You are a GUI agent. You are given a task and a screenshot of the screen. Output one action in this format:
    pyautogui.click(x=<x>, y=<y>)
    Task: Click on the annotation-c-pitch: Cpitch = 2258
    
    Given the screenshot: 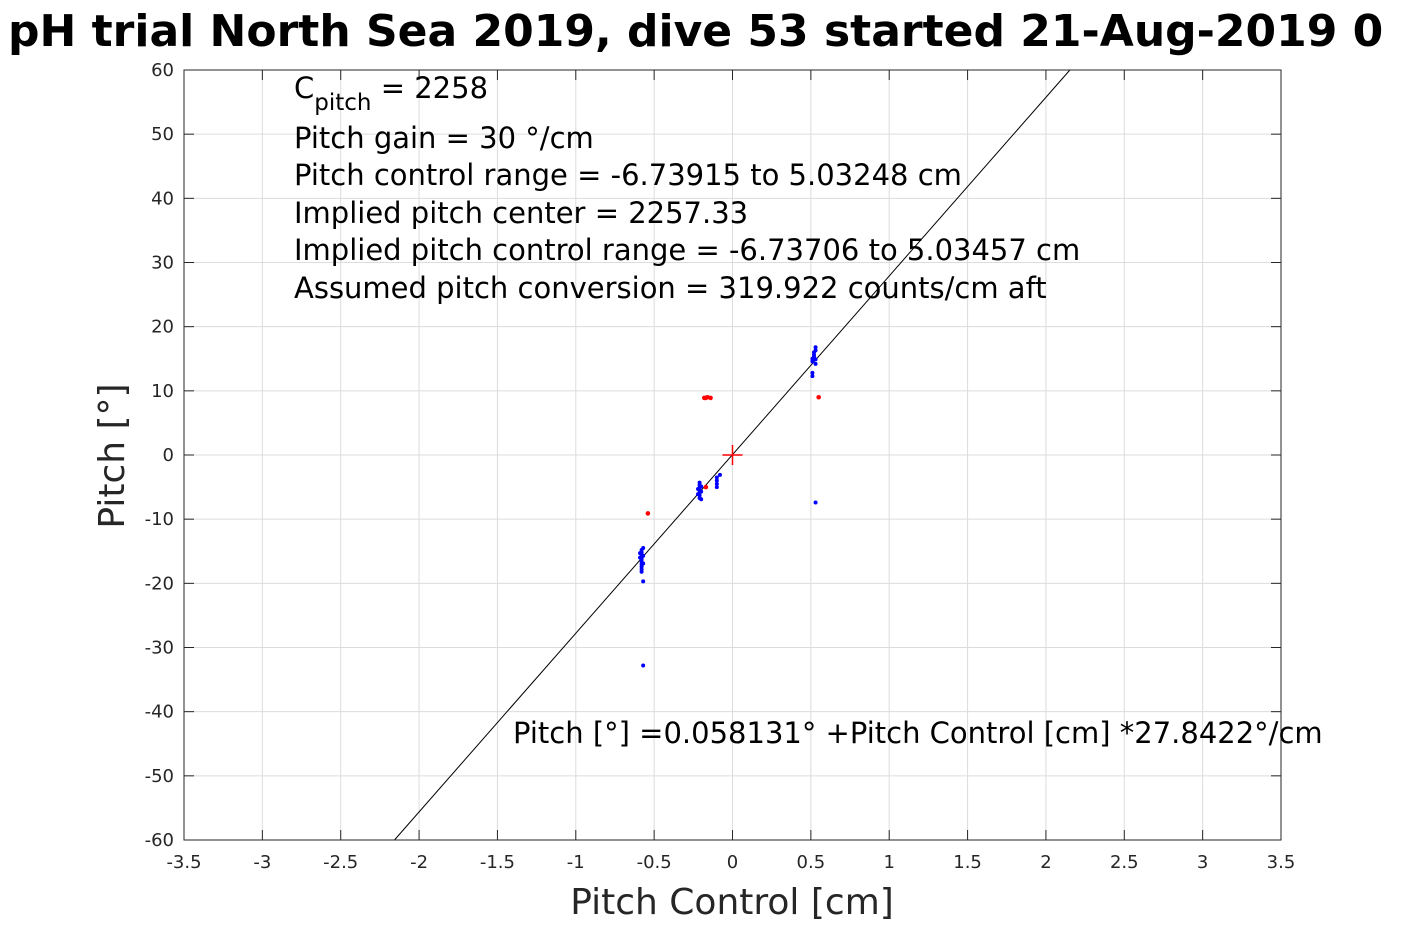 What is the action you would take?
    pyautogui.click(x=391, y=93)
    